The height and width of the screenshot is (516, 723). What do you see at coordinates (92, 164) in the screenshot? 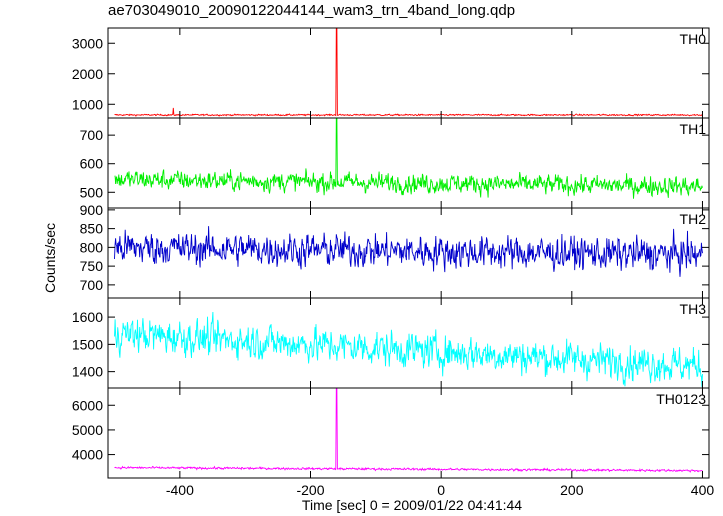
I see `y-tick-label: 600` at bounding box center [92, 164].